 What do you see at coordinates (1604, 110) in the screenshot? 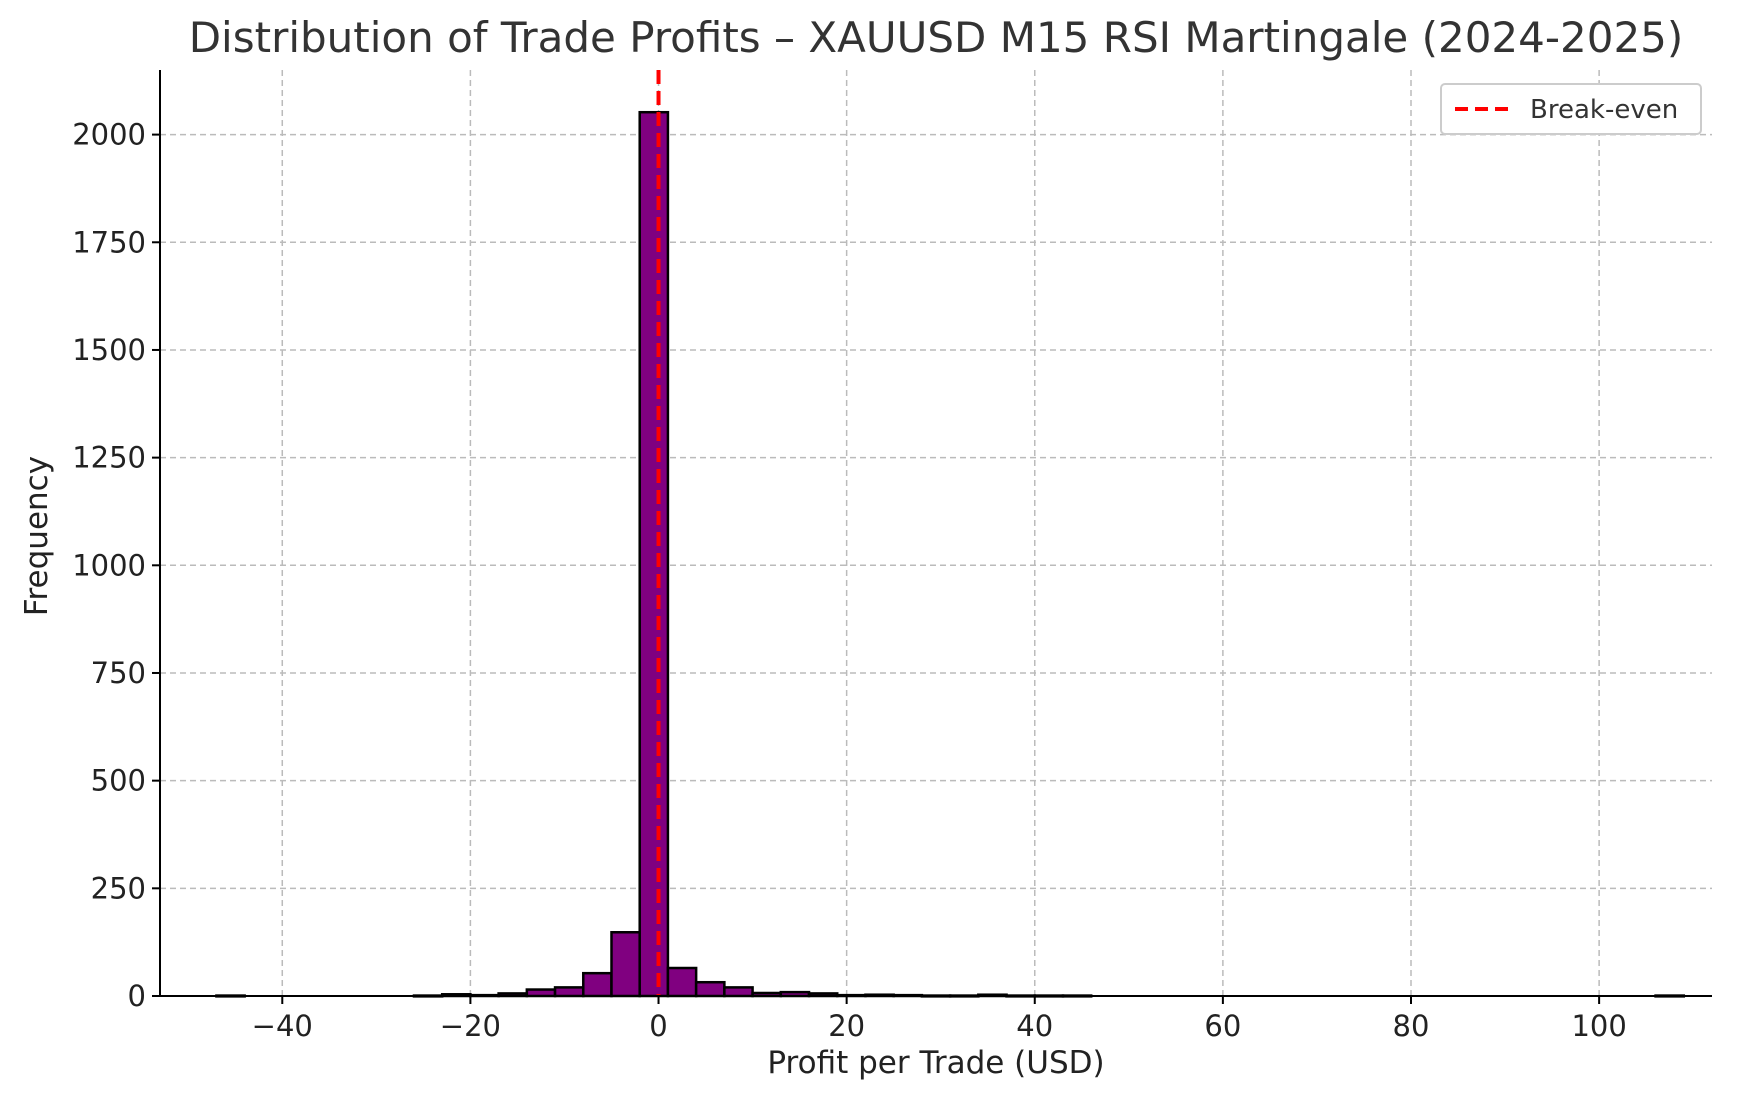
I see `legend-label-breakeven: Break-even` at bounding box center [1604, 110].